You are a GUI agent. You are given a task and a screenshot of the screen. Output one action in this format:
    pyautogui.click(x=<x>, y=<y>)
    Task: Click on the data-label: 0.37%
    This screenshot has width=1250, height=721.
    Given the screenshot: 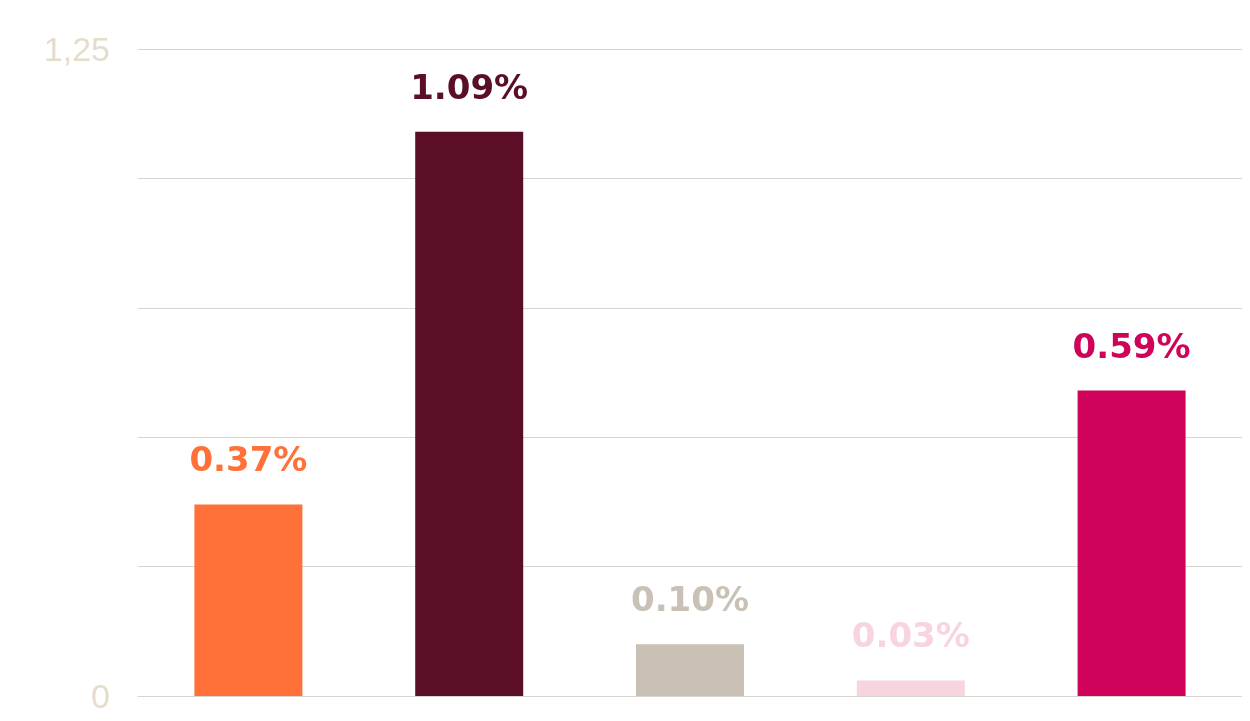 What is the action you would take?
    pyautogui.click(x=248, y=459)
    